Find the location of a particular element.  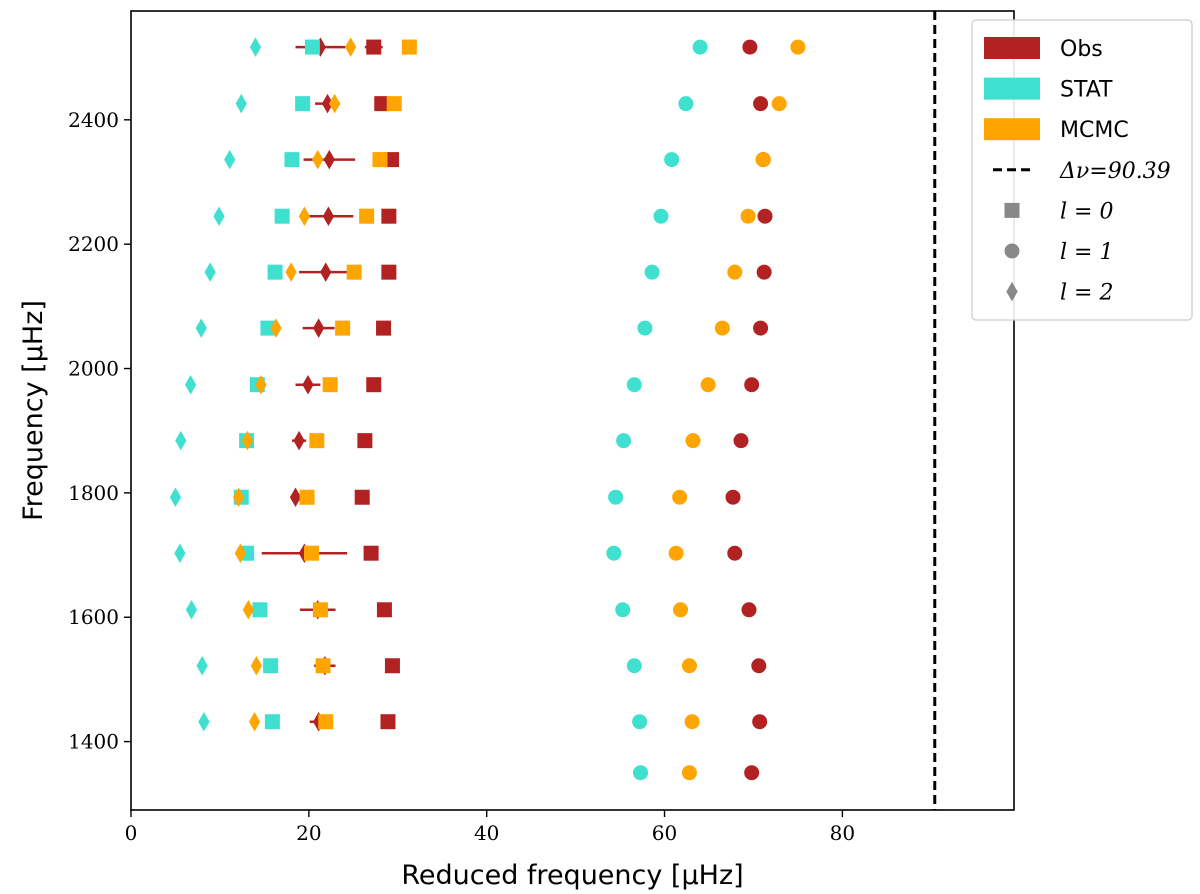

y-tick-label: 1600 is located at coordinates (93, 617).